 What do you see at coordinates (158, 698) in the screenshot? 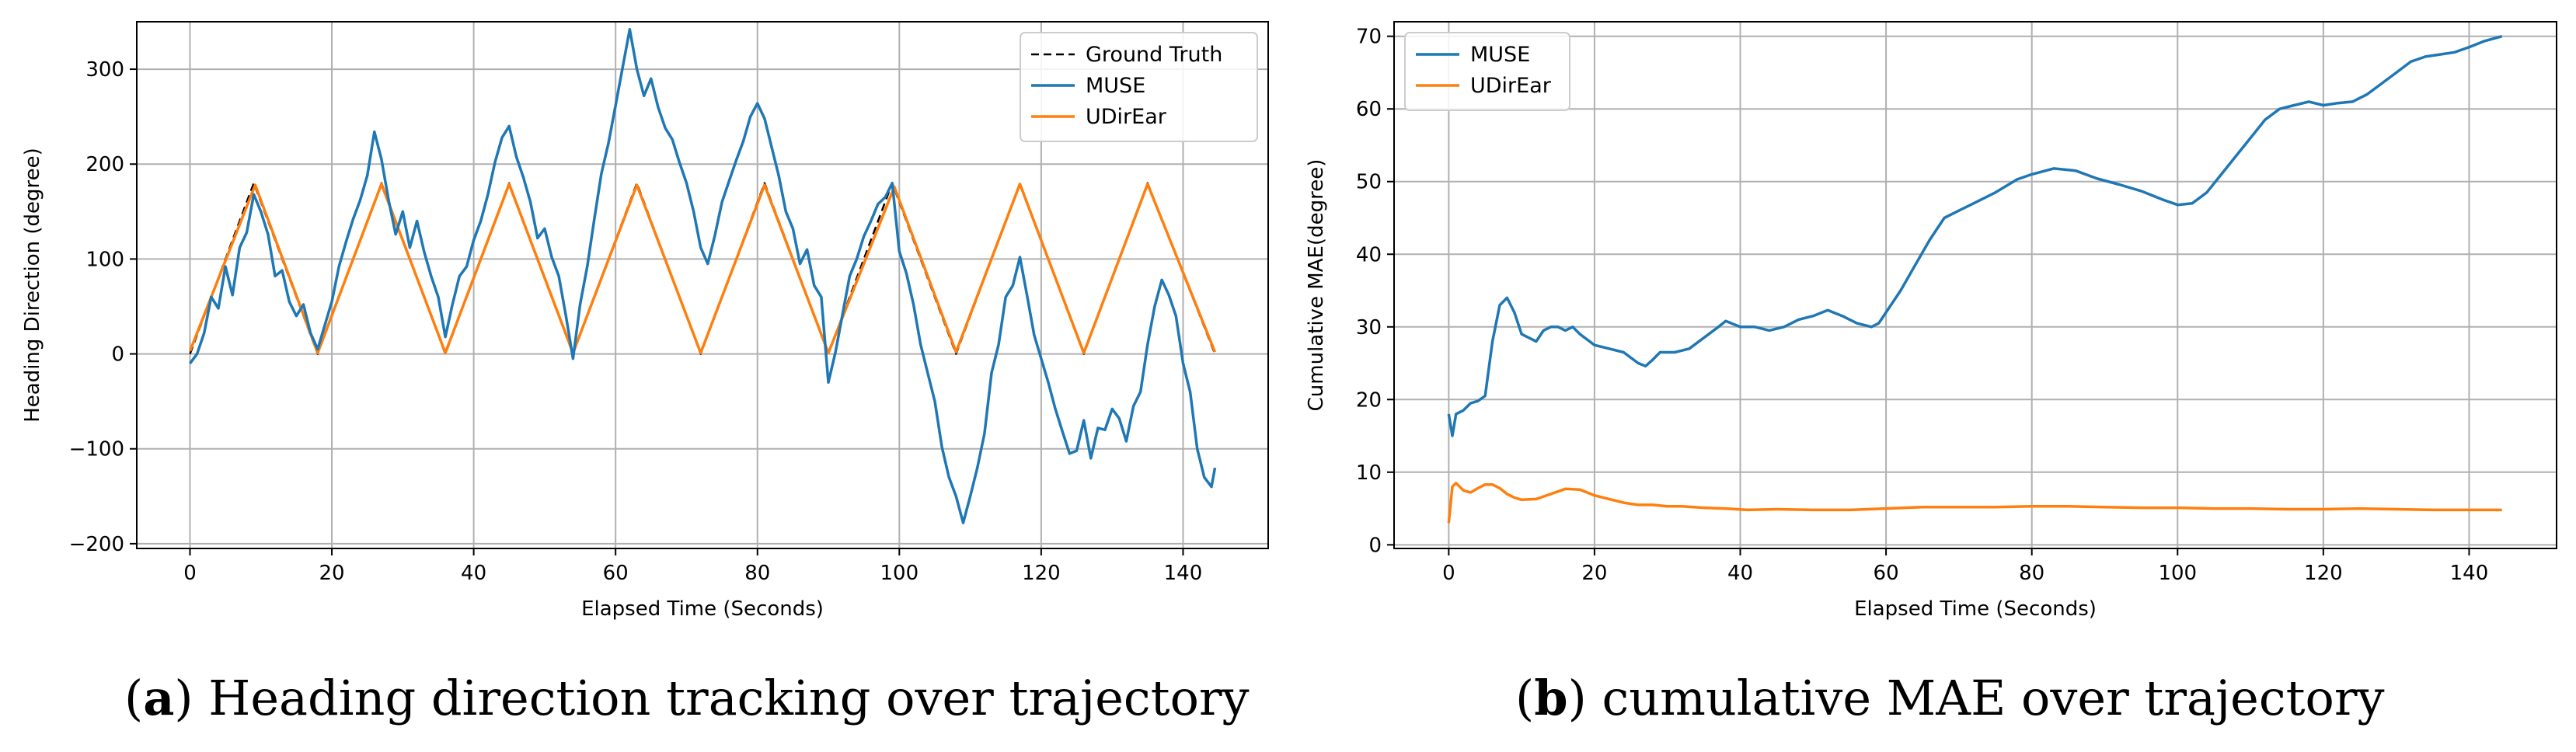
I see `caption-a-letter: a` at bounding box center [158, 698].